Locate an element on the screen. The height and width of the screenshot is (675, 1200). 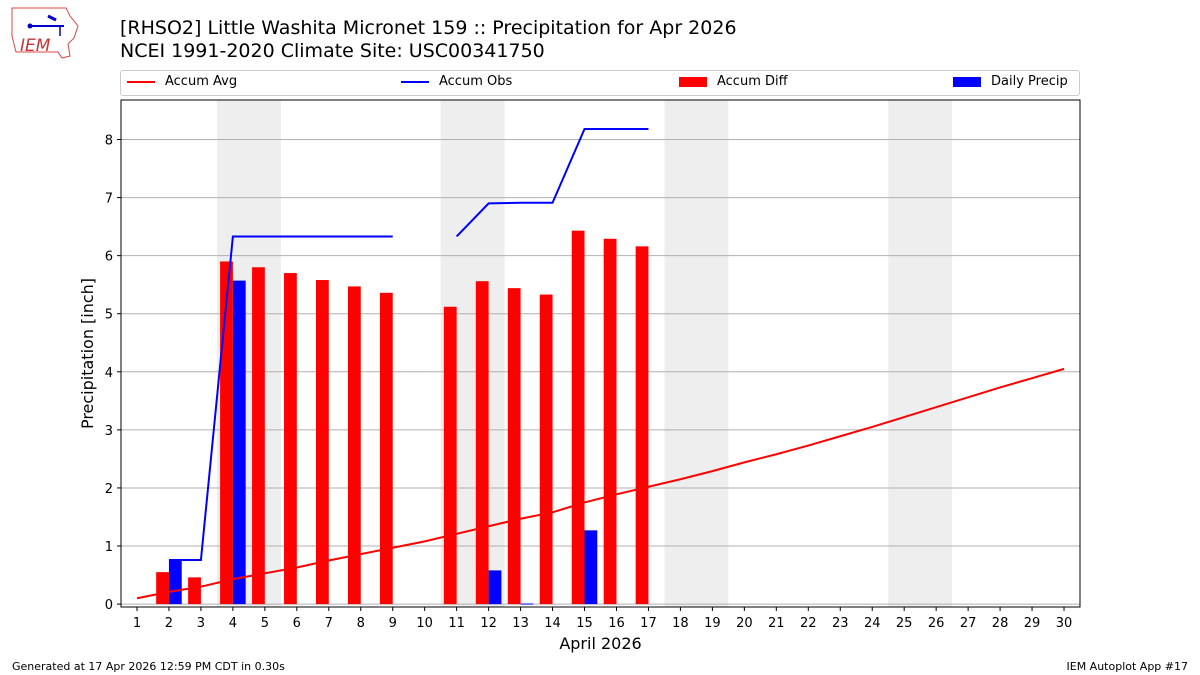
y-tick-label: 3 is located at coordinates (109, 431).